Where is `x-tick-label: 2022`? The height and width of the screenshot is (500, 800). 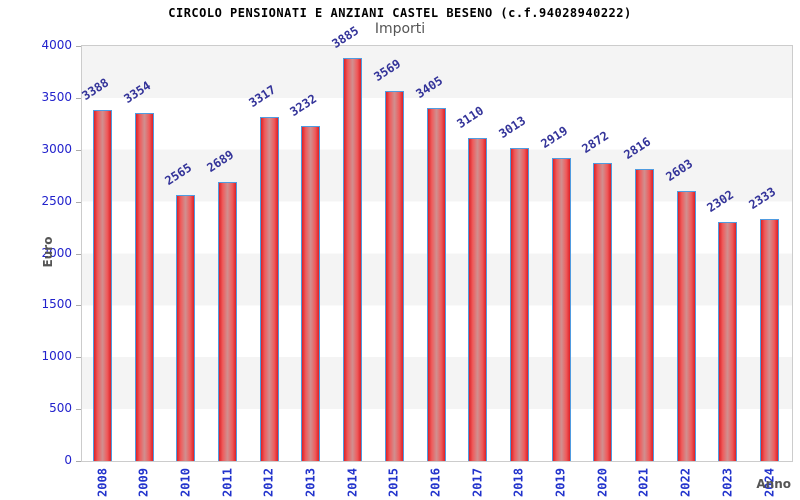 x-tick-label: 2022 is located at coordinates (685, 482).